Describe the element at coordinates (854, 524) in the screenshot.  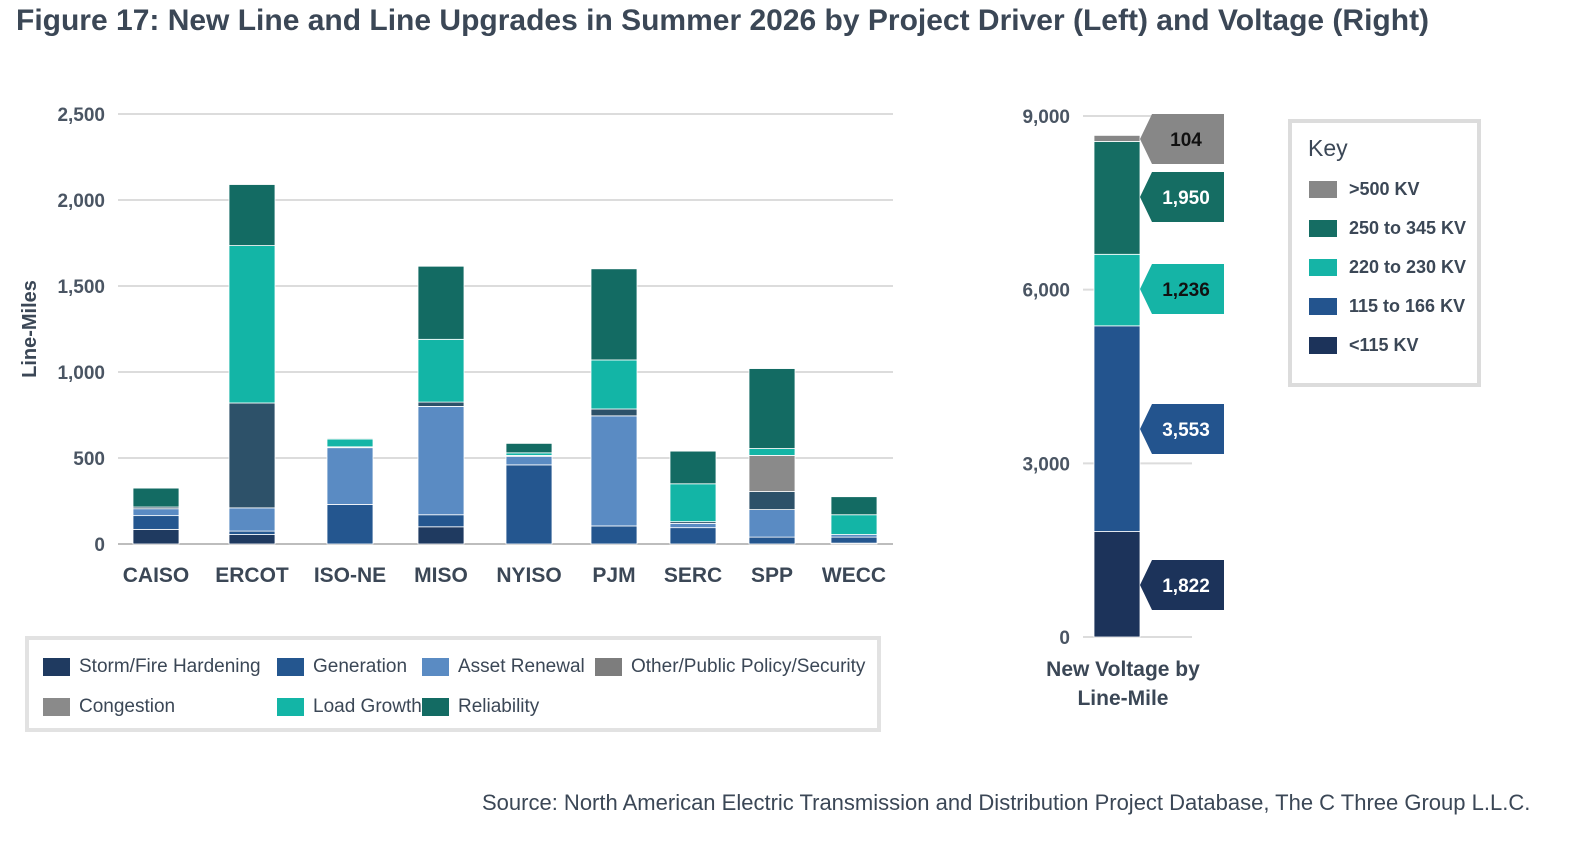
I see `bar-wecc-load-growth` at that location.